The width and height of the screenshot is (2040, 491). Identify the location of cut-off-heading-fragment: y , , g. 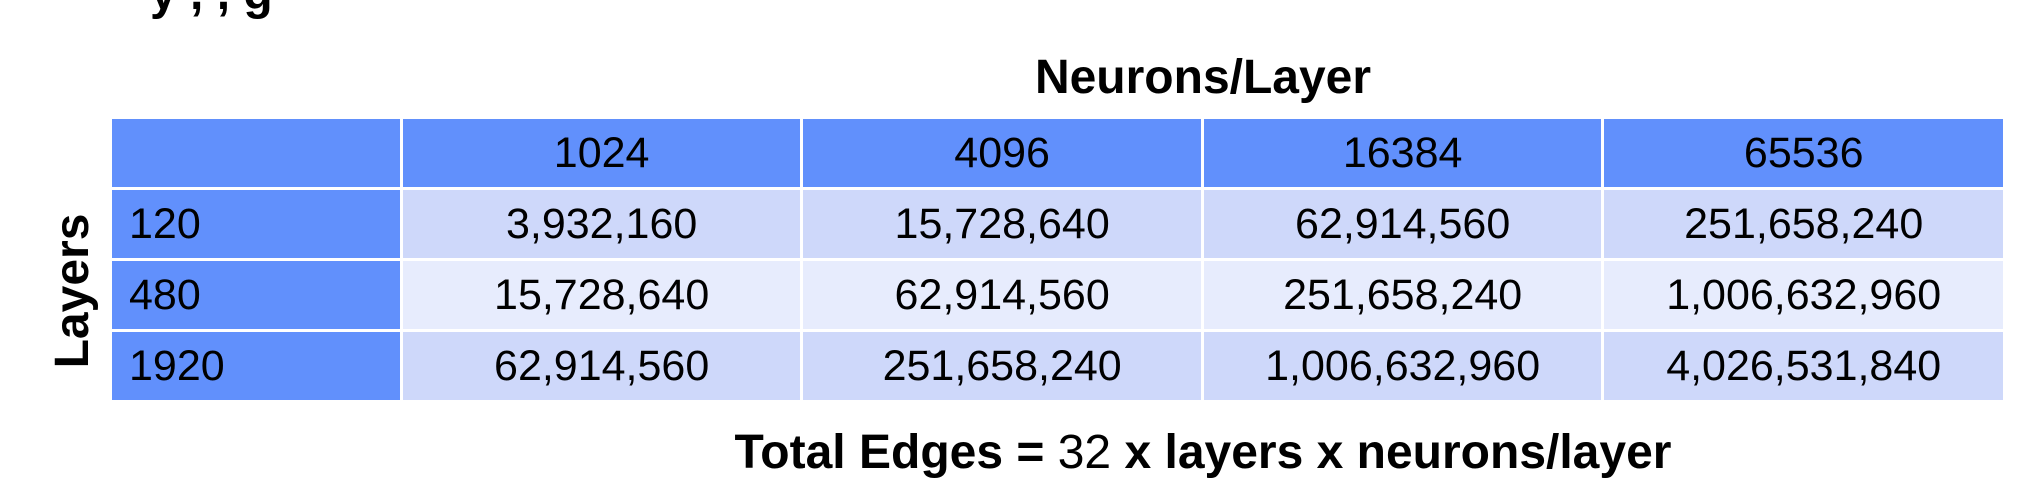
(211, 10).